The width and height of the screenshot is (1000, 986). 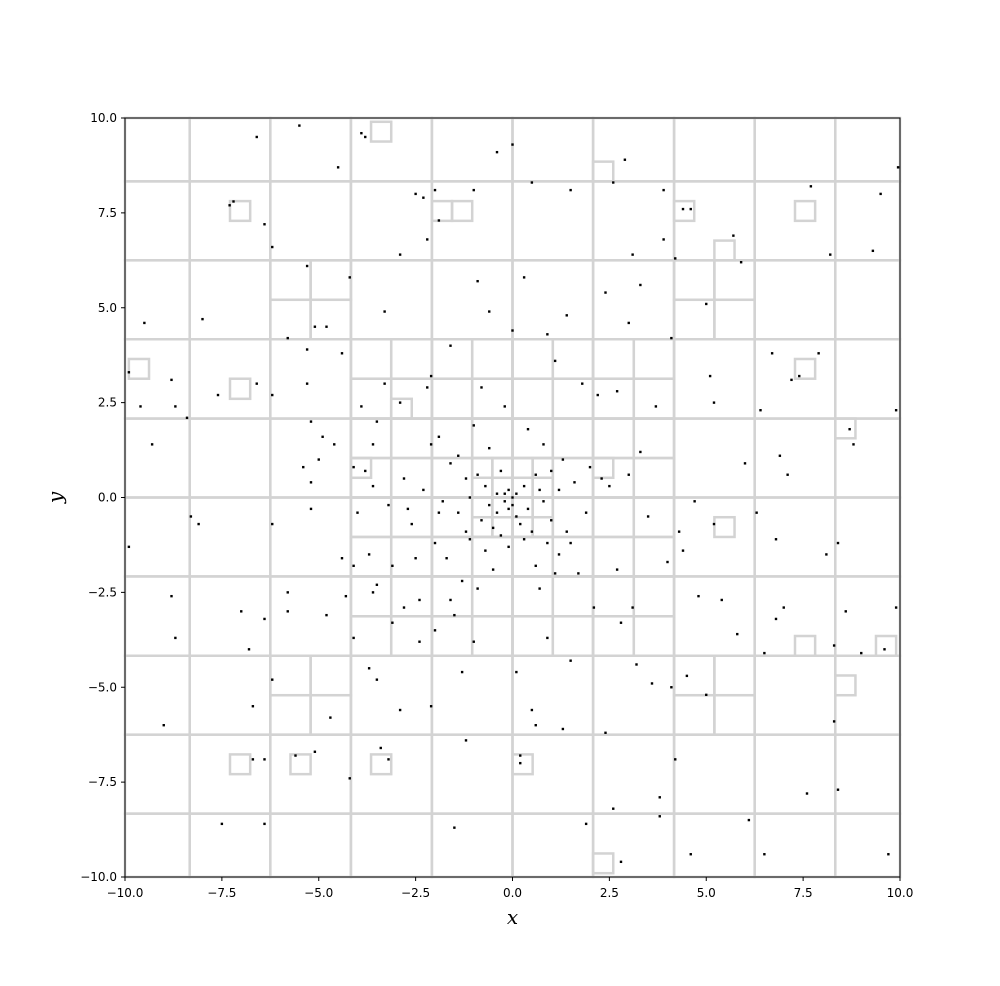 What do you see at coordinates (107, 213) in the screenshot?
I see `y-tick-label: 7.5` at bounding box center [107, 213].